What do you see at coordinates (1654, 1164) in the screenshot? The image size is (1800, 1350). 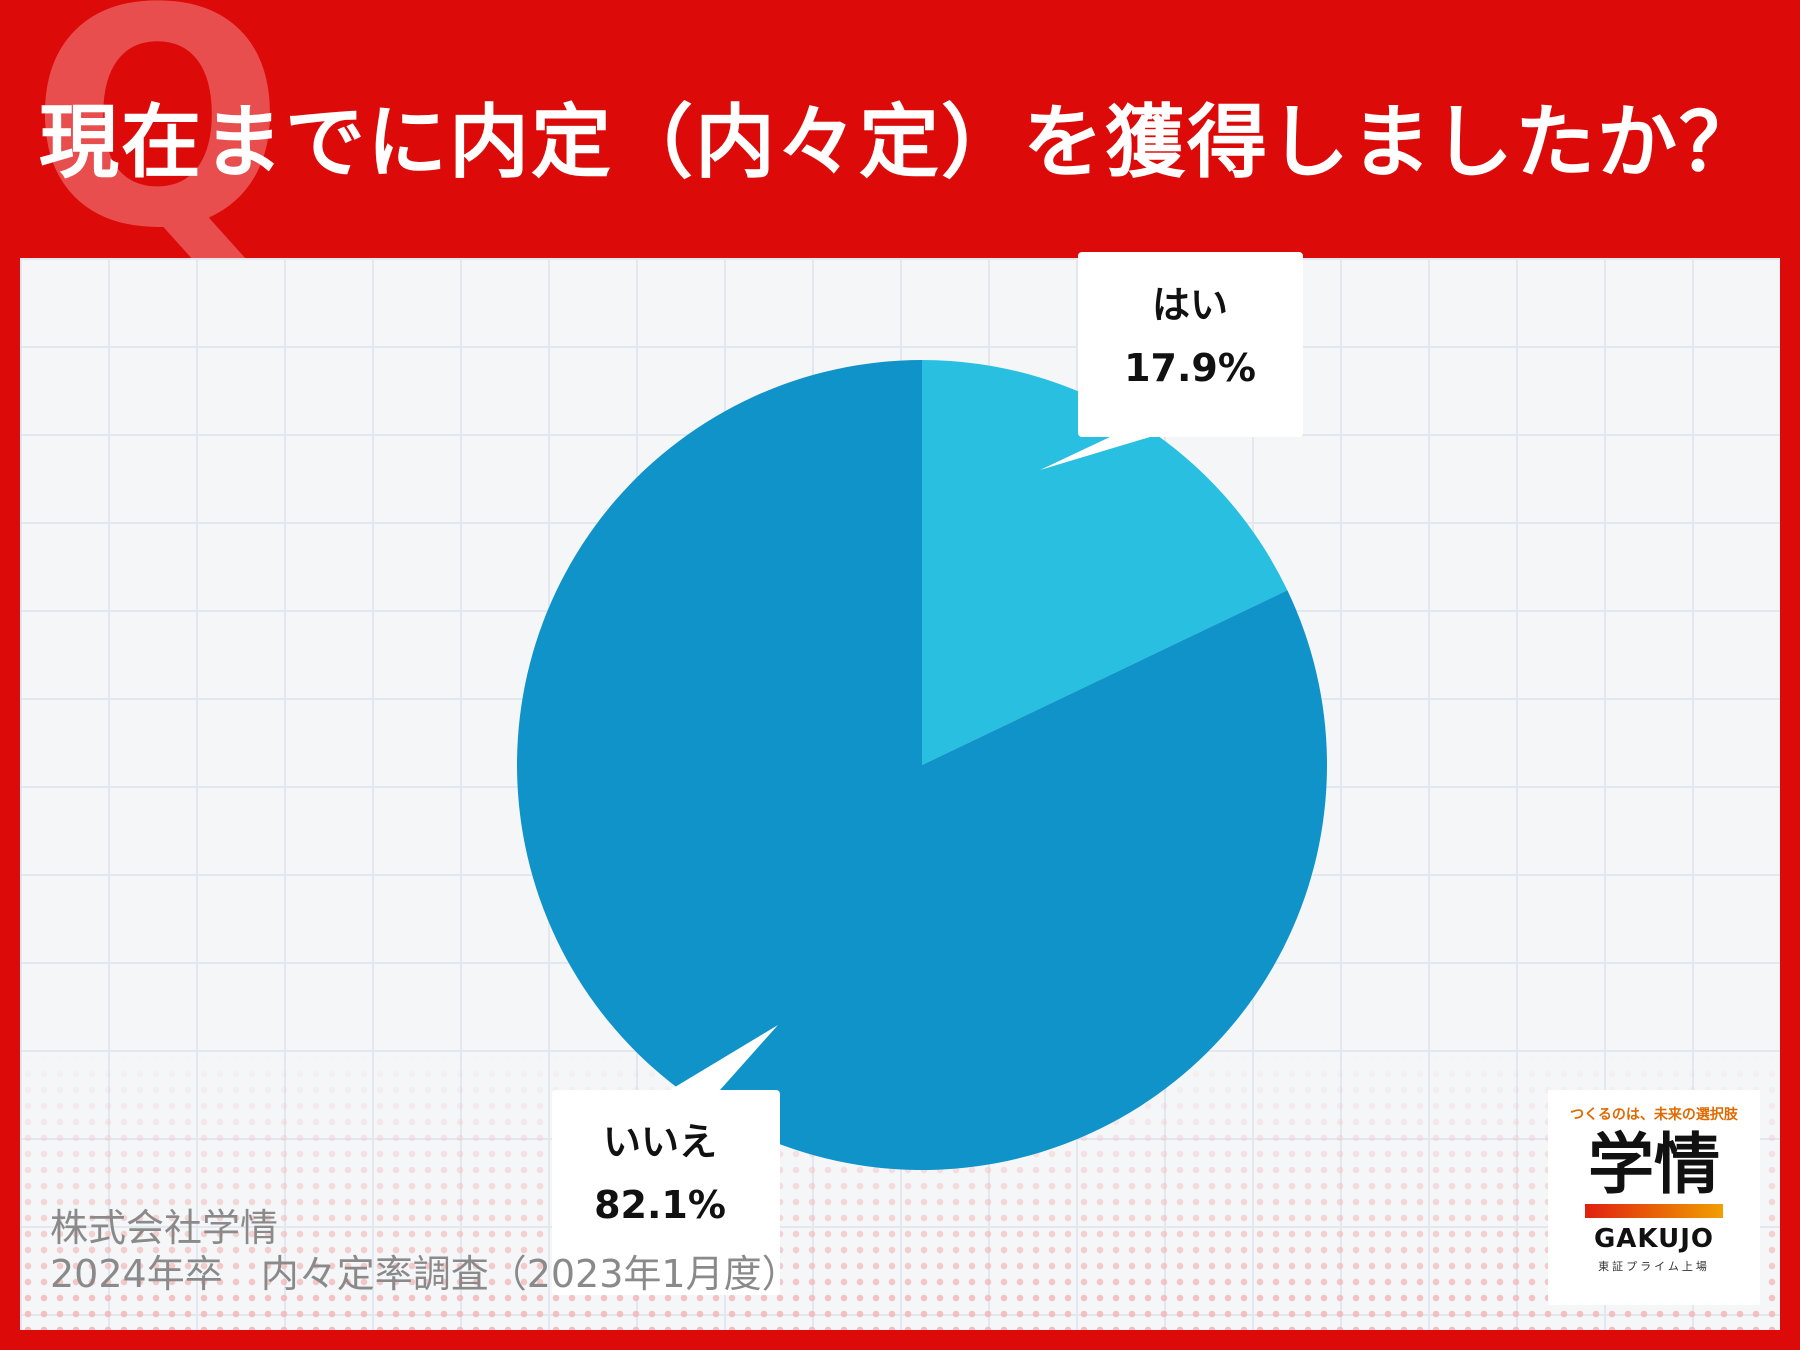 I see `logo-name: 学情` at bounding box center [1654, 1164].